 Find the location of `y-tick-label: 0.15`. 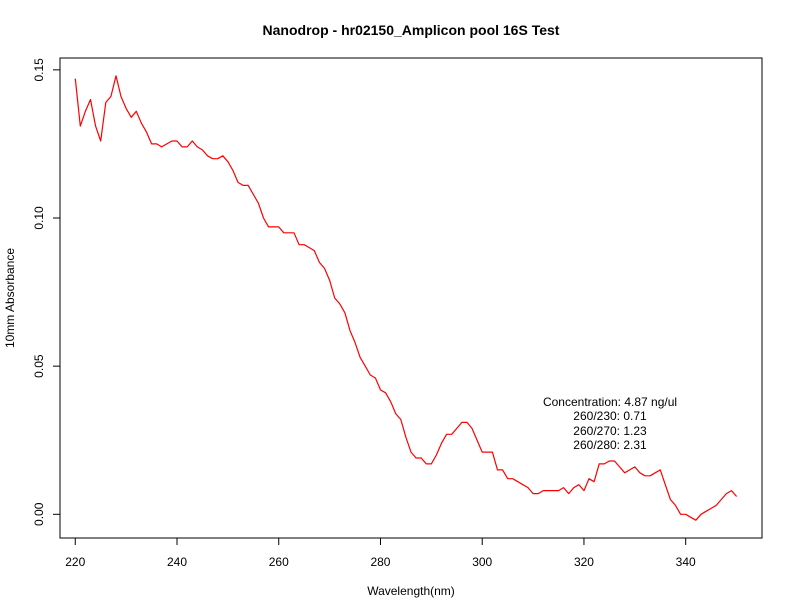

y-tick-label: 0.15 is located at coordinates (39, 70).